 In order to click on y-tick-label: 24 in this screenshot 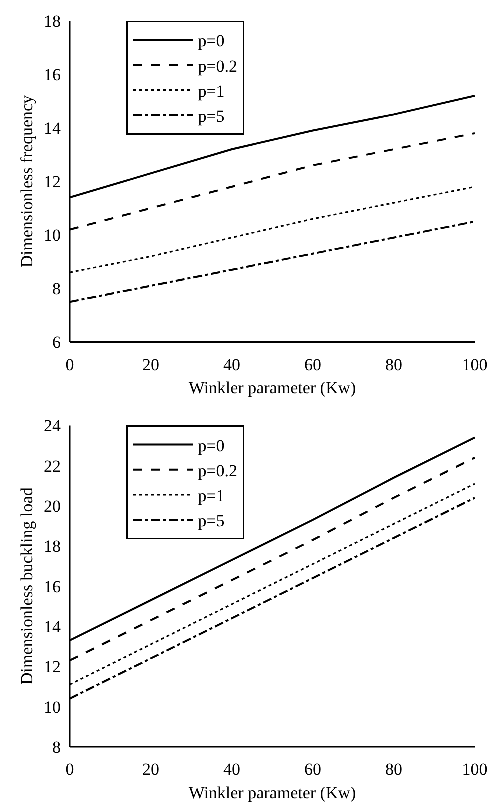, I will do `click(53, 426)`.